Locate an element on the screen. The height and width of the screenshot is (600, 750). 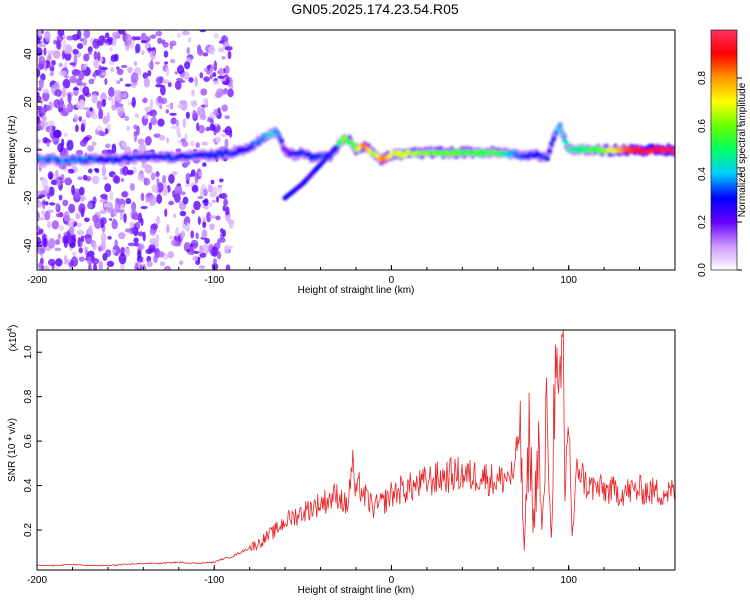
snr-multiplier-exponent: 4 is located at coordinates (10, 330).